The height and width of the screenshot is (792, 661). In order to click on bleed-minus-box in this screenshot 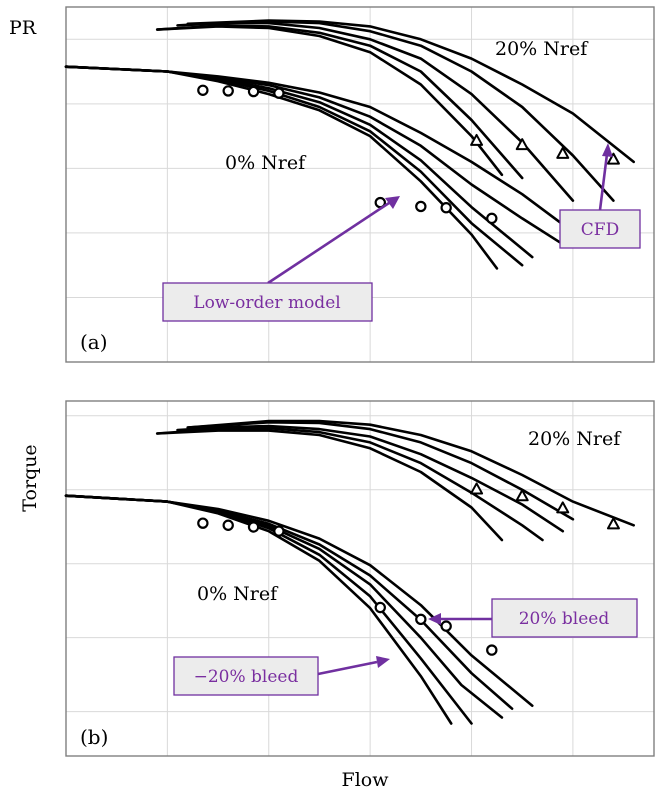, I will do `click(246, 676)`.